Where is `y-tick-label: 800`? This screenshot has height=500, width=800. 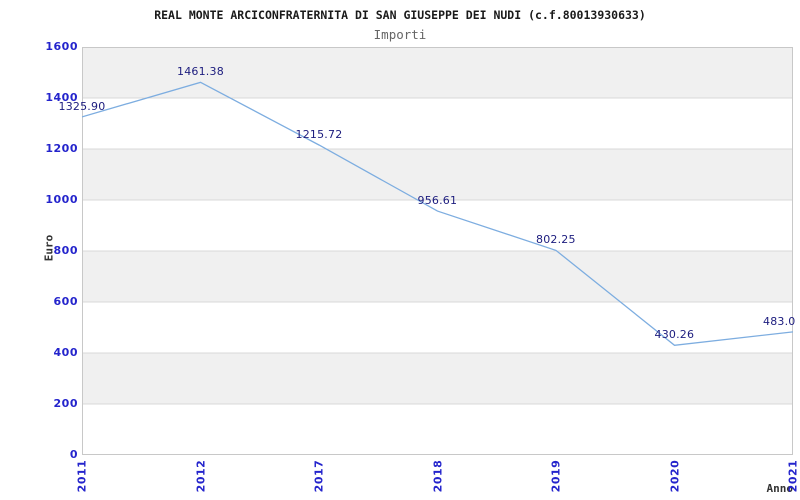 y-tick-label: 800 is located at coordinates (65, 250).